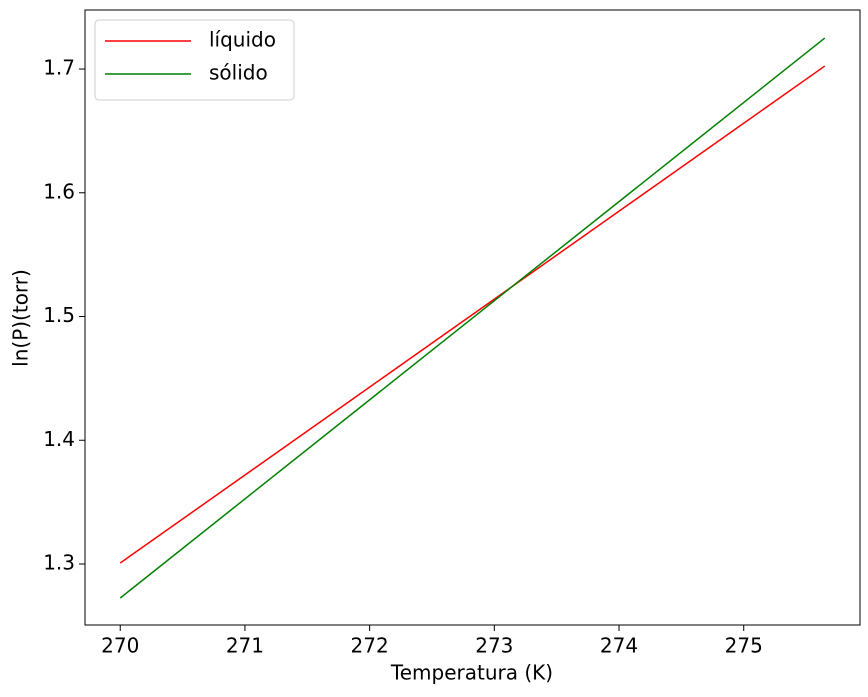 This screenshot has width=868, height=697. Describe the element at coordinates (194, 60) in the screenshot. I see `legend-box` at that location.